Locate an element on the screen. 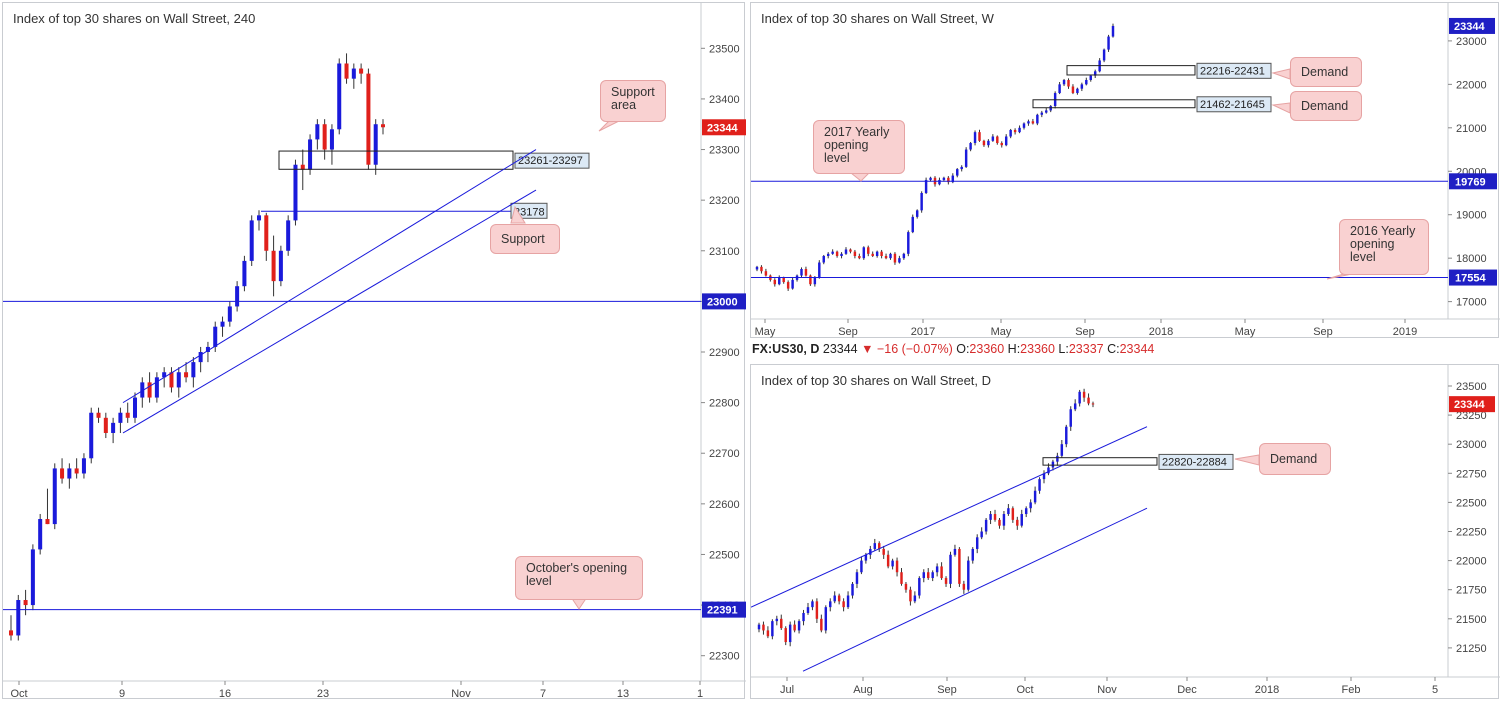  x-tick-label: May is located at coordinates (1001, 332).